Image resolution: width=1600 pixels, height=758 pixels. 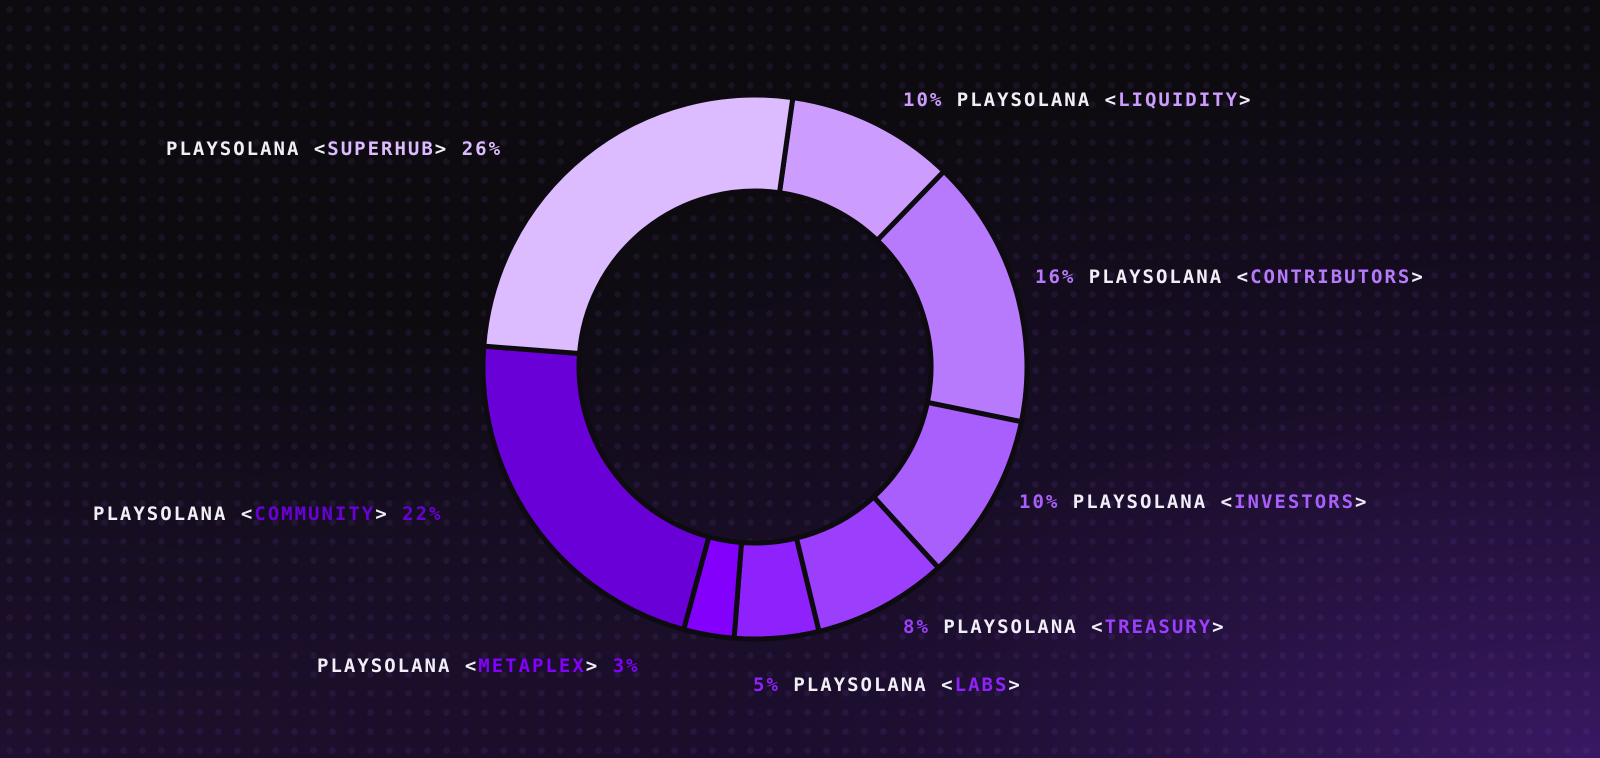 What do you see at coordinates (1179, 100) in the screenshot?
I see `category: LIQUIDITY` at bounding box center [1179, 100].